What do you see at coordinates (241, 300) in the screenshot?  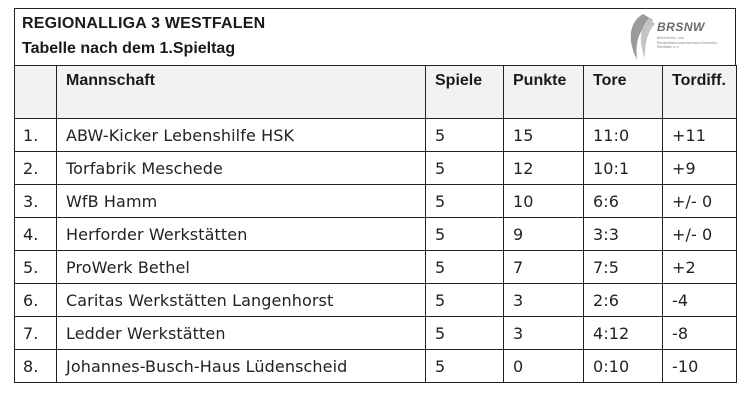 I see `cell-team: Caritas Werkstätten Langenhorst` at bounding box center [241, 300].